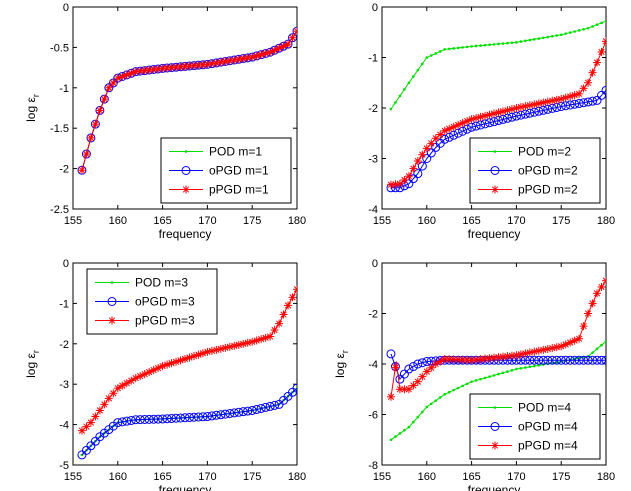 Image resolution: width=631 pixels, height=491 pixels. I want to click on y-tick-label: -6, so click(373, 416).